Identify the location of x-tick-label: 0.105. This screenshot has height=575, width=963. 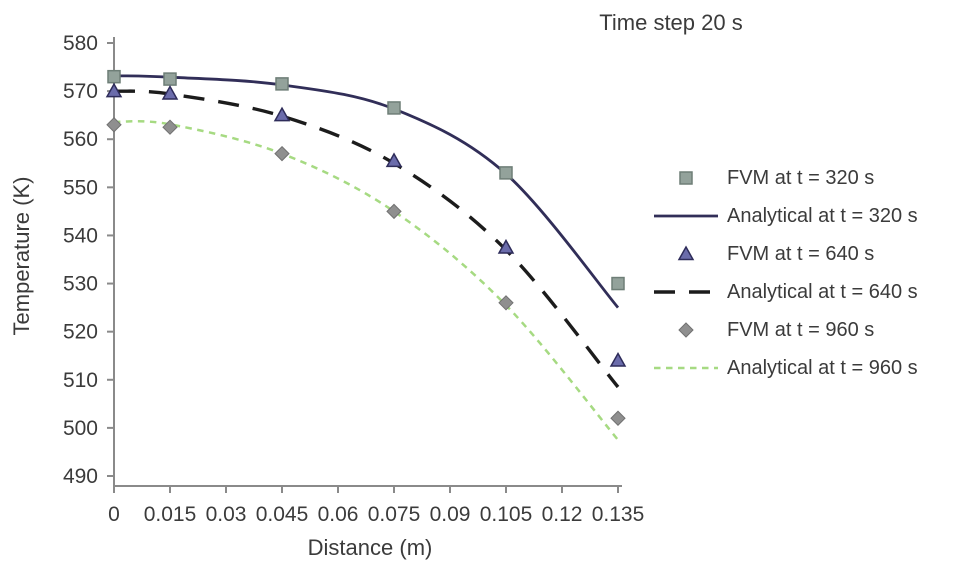
(506, 514).